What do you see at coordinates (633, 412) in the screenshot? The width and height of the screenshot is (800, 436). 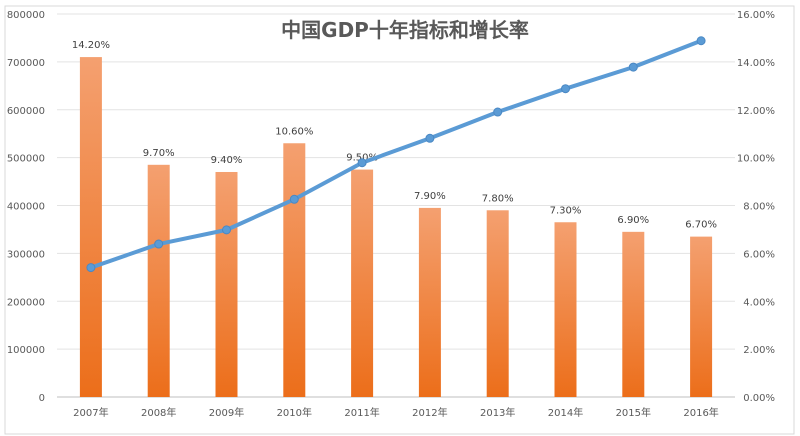 I see `x-axis-tick-label: 2015年` at bounding box center [633, 412].